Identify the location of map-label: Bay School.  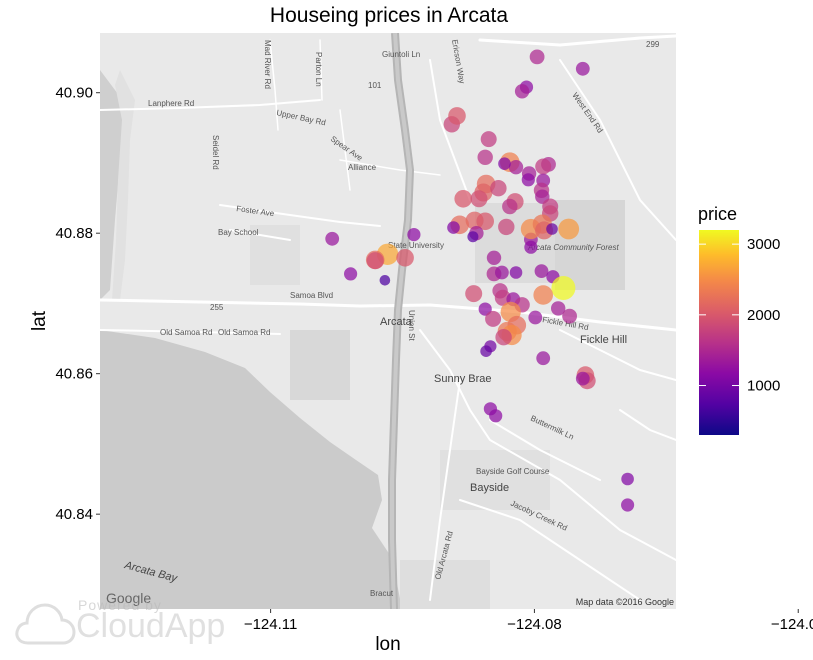
(238, 232).